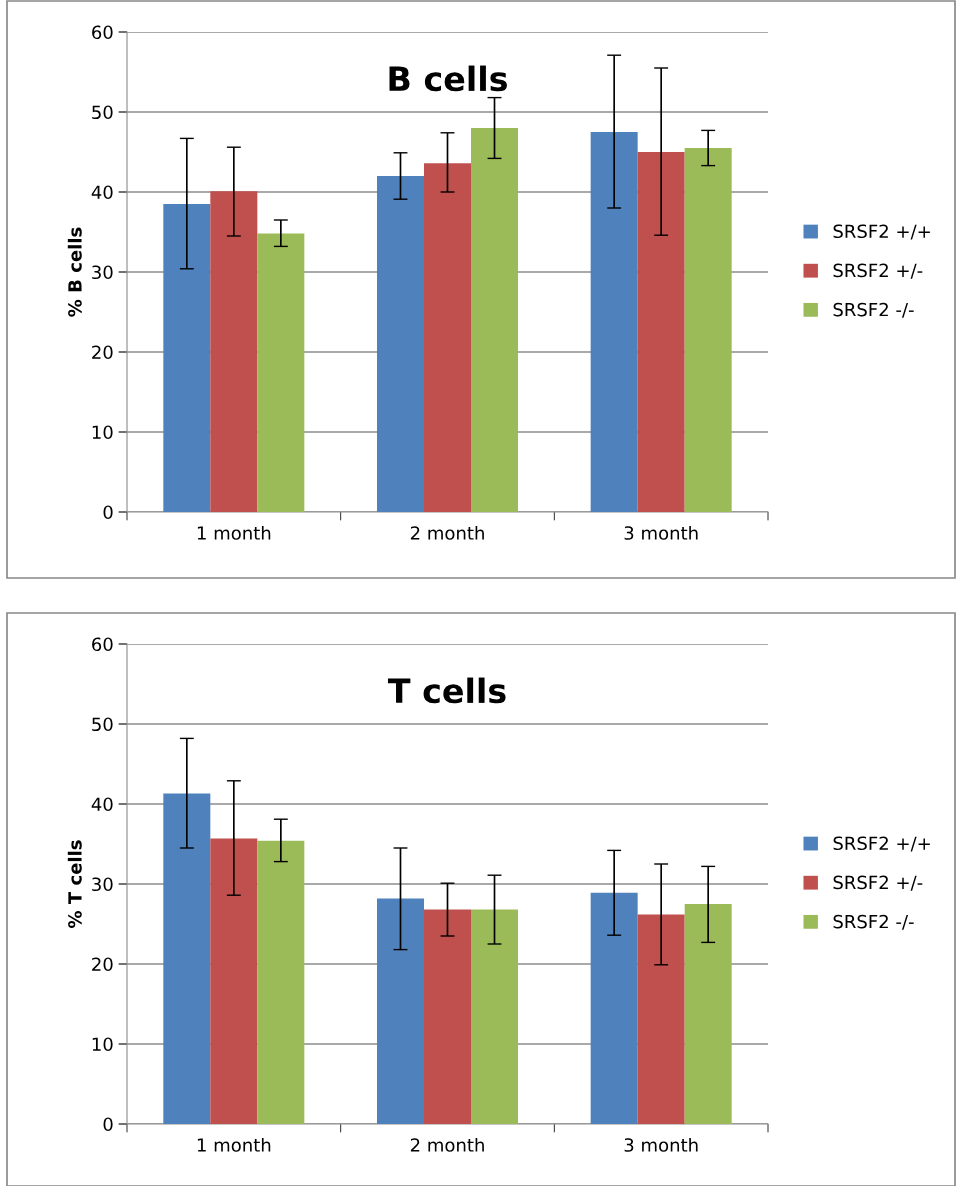 The image size is (956, 1186). I want to click on y-axis-title: % B cells, so click(74, 272).